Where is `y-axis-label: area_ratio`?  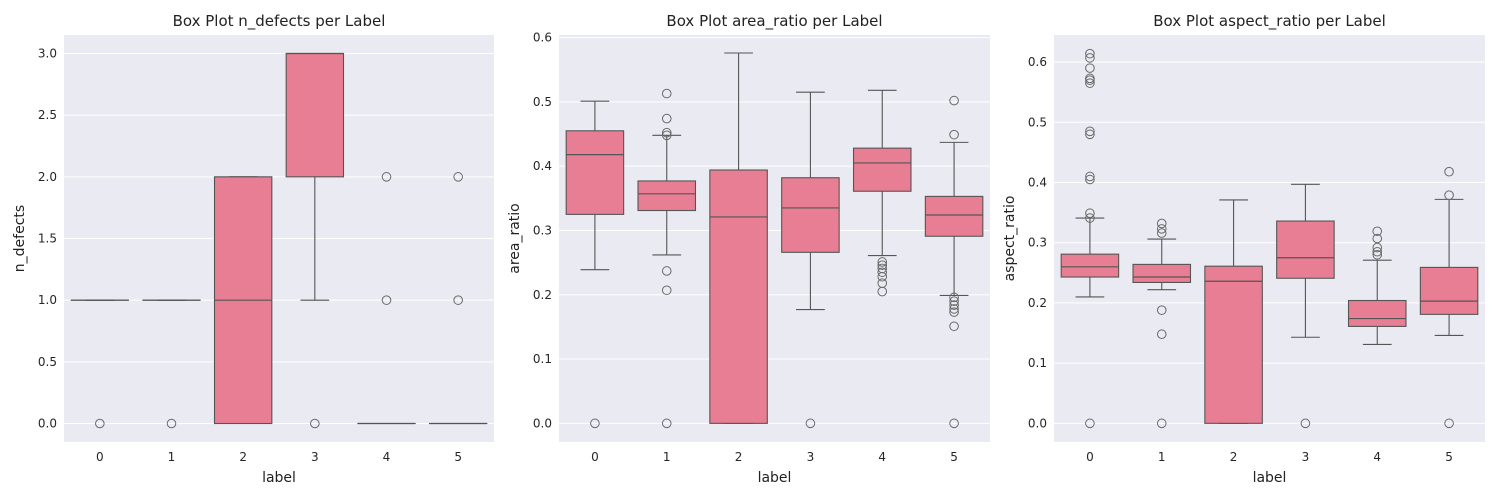 y-axis-label: area_ratio is located at coordinates (515, 238).